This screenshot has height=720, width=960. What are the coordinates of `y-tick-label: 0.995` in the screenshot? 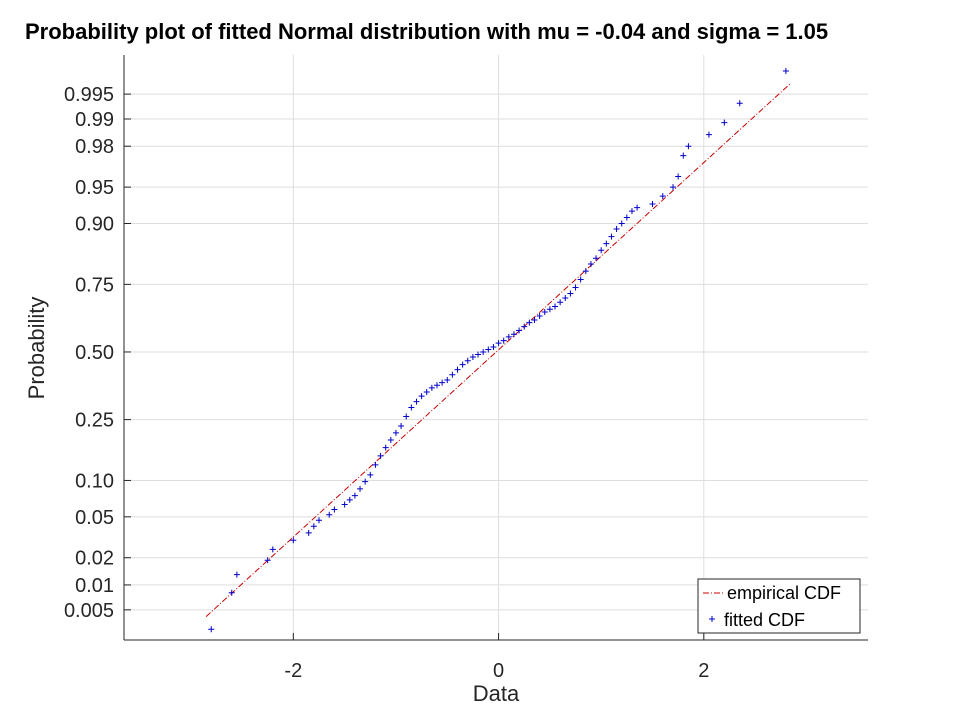 It's located at (89, 95).